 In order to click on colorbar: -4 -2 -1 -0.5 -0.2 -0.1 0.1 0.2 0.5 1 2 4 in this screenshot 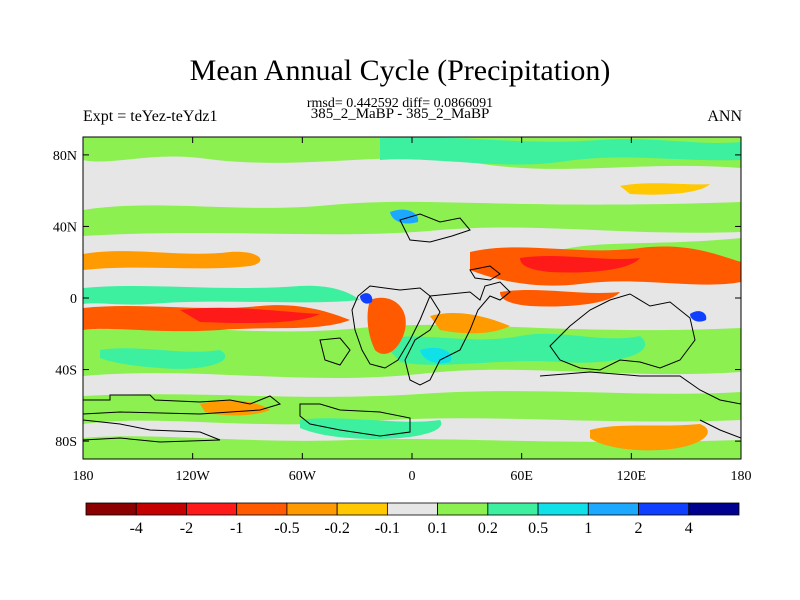, I will do `click(412, 519)`.